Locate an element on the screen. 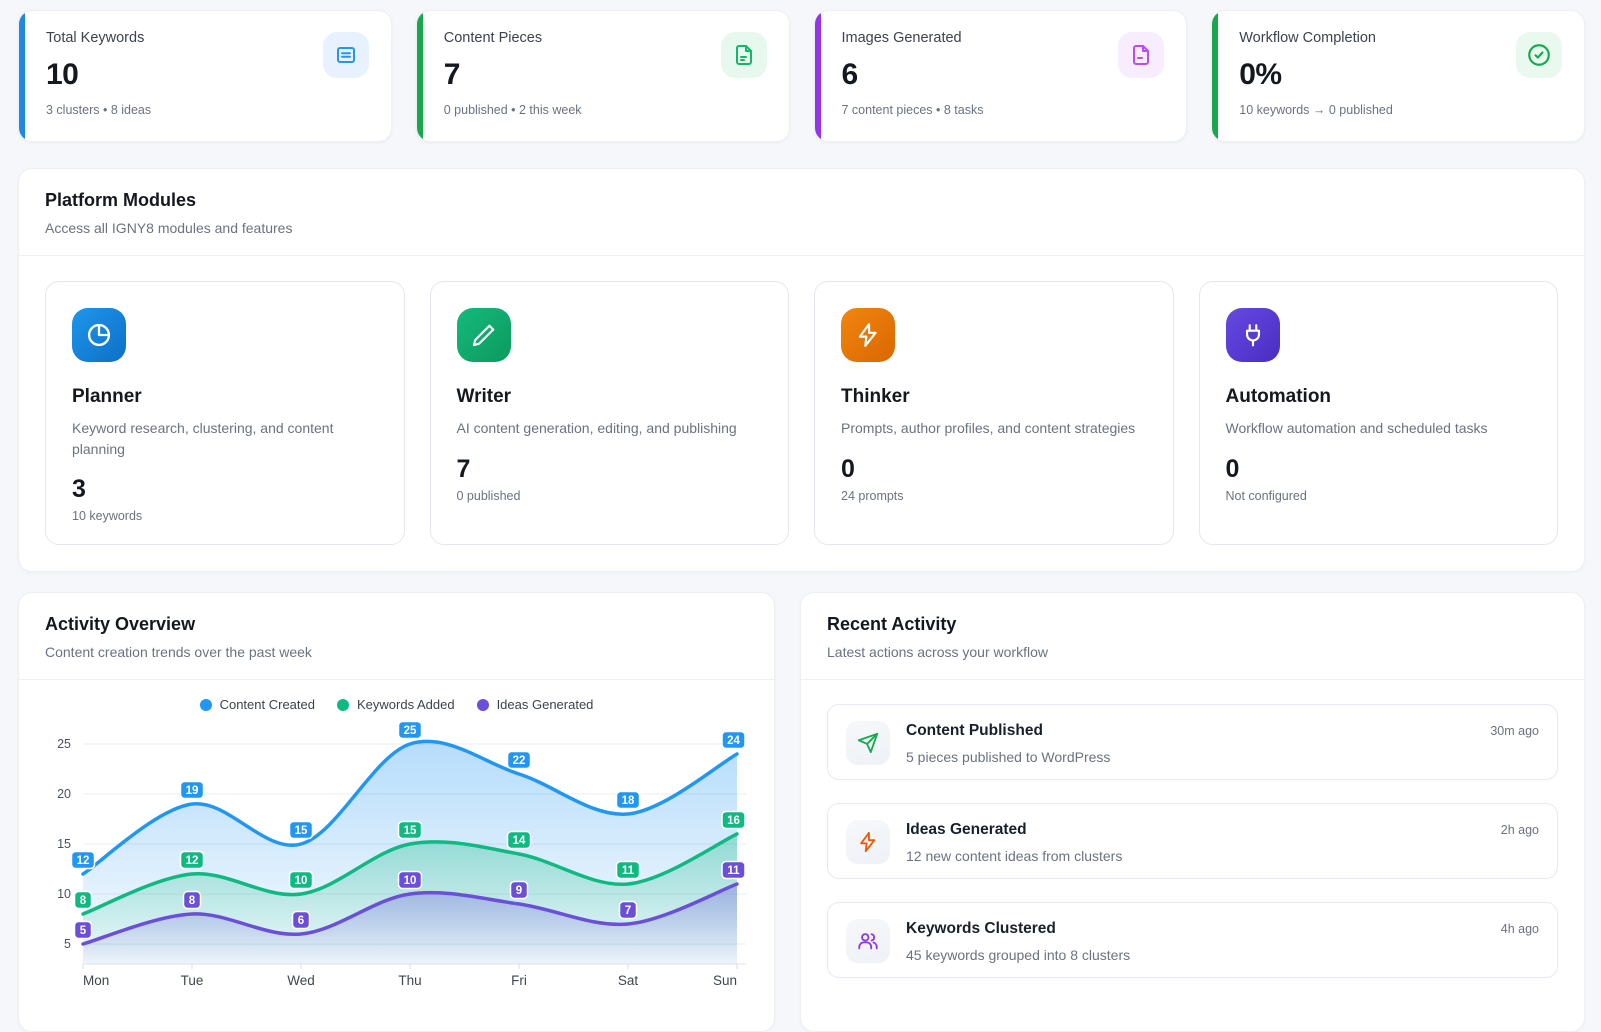 This screenshot has height=1032, width=1601. activity-item-description: 12 new content ideas from clusters is located at coordinates (1014, 856).